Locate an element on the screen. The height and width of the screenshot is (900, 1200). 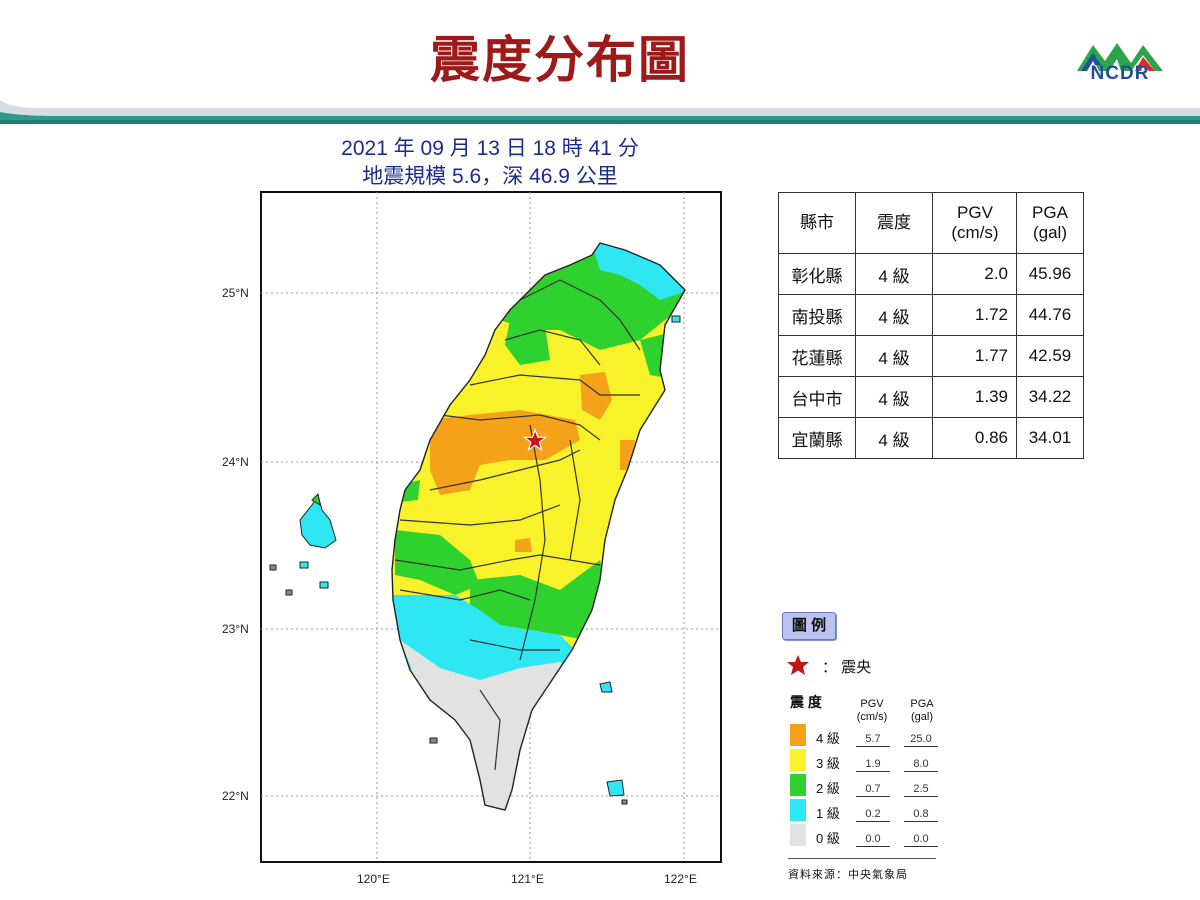
cell-pgv: 1.39 is located at coordinates (974, 397).